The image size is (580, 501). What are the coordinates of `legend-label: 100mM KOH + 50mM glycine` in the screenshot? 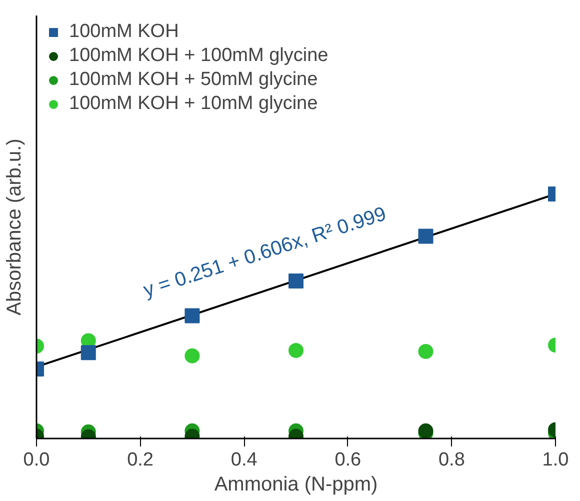 It's located at (193, 80).